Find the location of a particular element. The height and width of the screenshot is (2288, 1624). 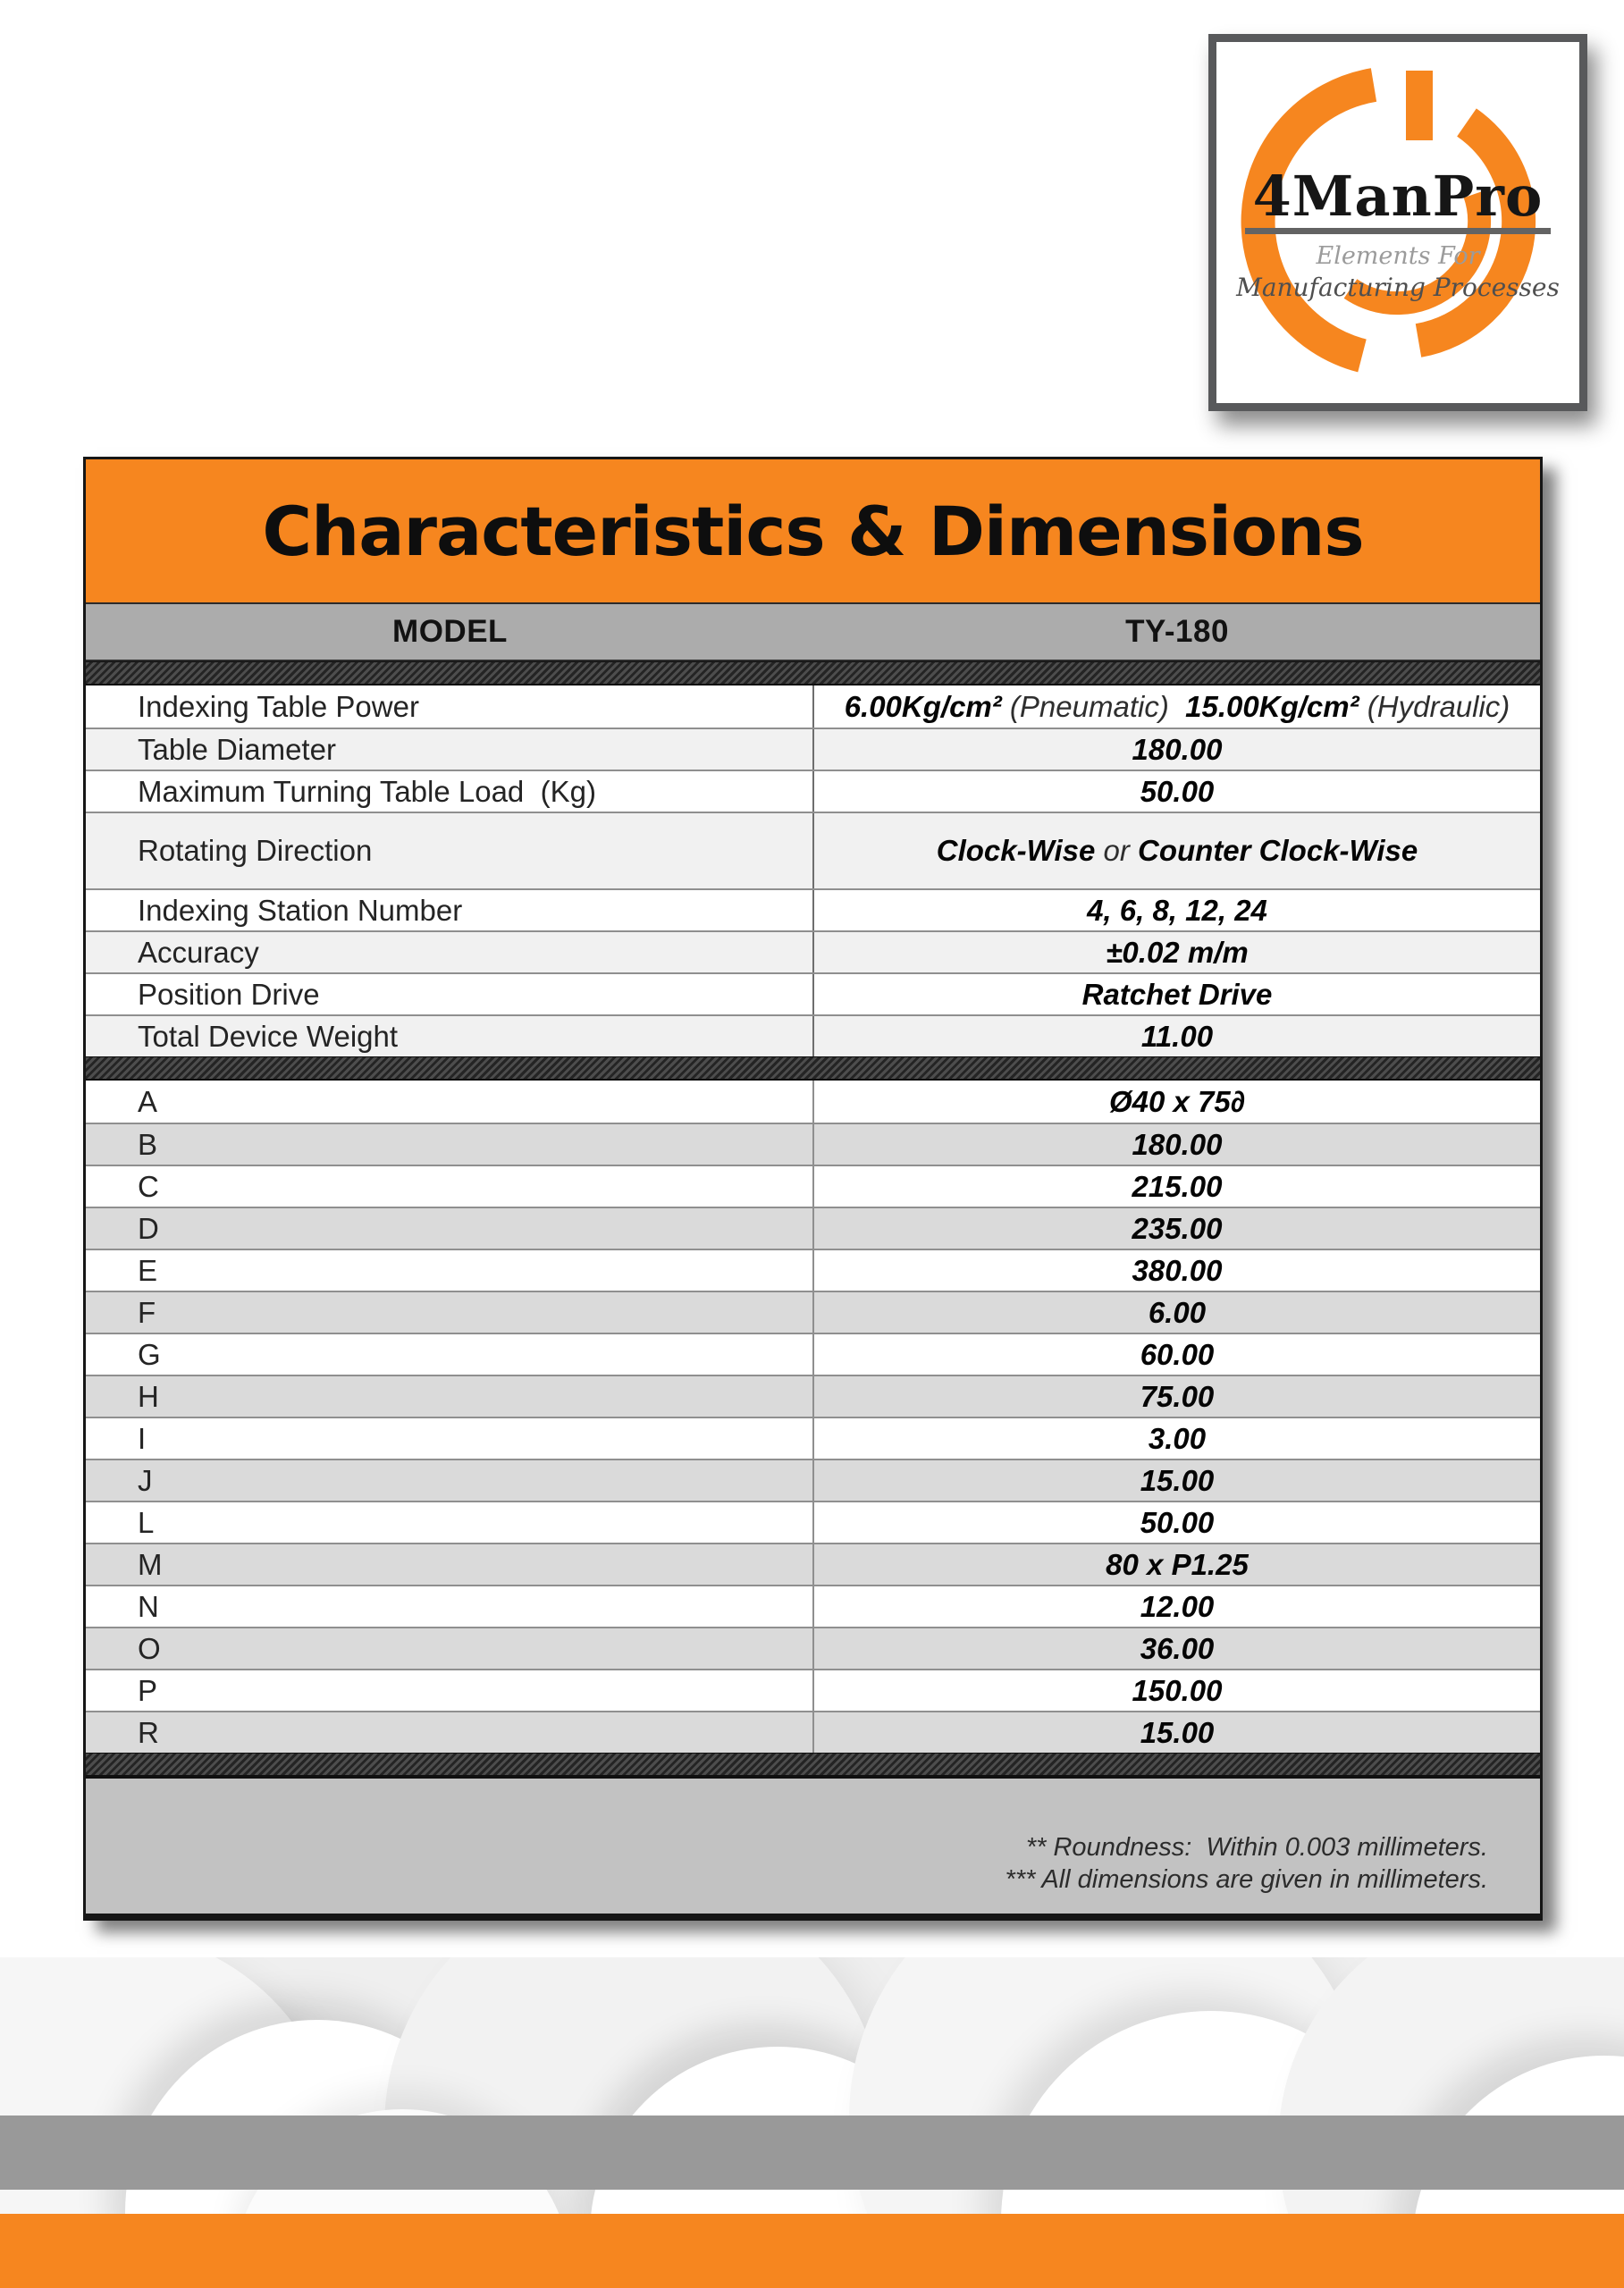

value-part: 60.00 is located at coordinates (1177, 1354).